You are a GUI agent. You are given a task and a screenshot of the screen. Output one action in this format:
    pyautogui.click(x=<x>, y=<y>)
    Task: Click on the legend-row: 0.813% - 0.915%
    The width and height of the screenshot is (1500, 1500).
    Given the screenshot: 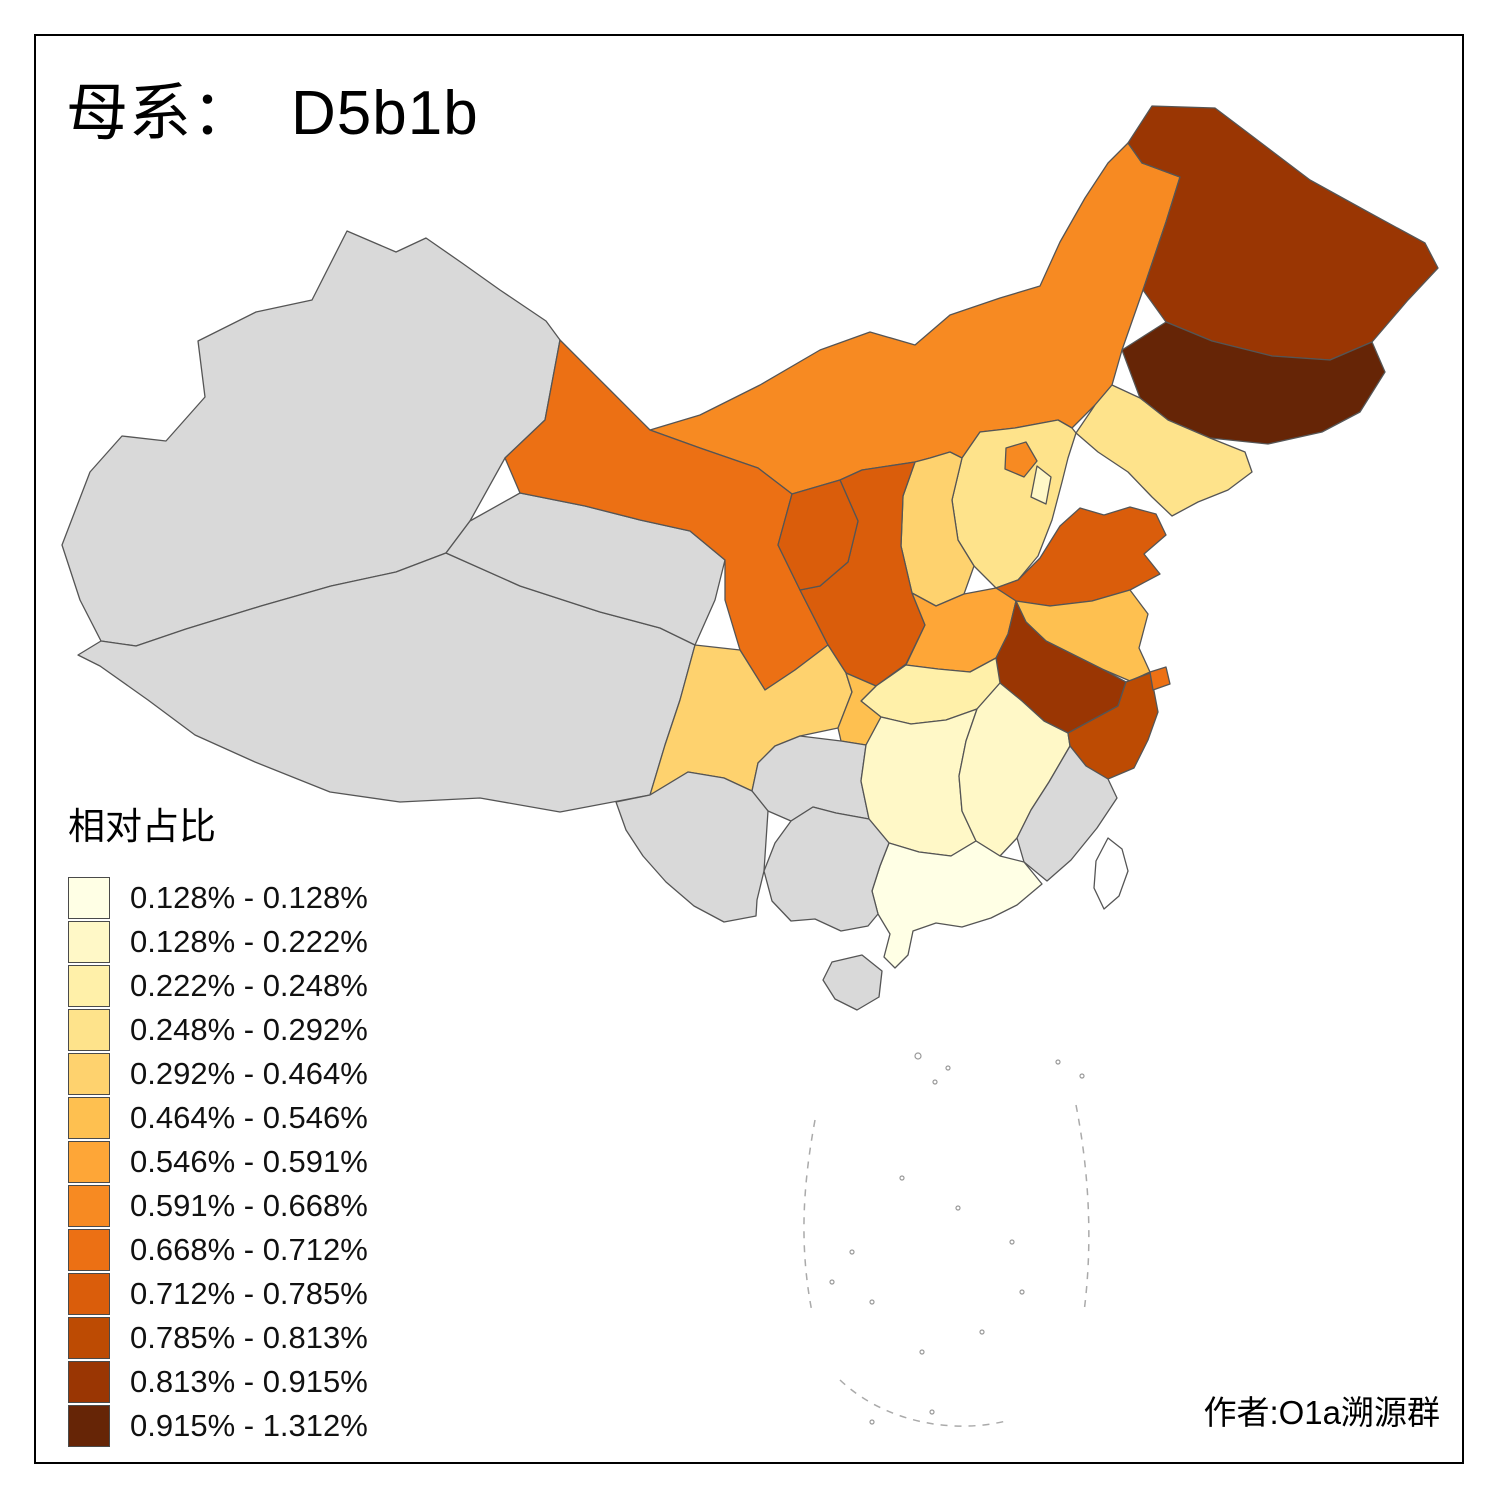 What is the action you would take?
    pyautogui.click(x=218, y=1382)
    